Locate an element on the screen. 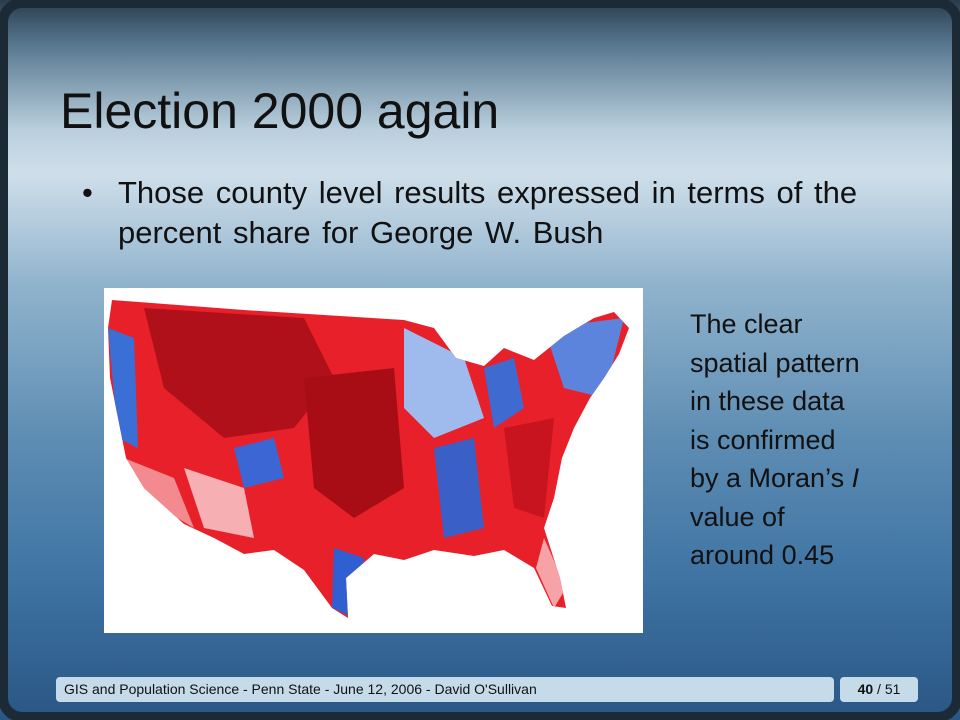 Image resolution: width=960 pixels, height=720 pixels. side-note-line: around 0.45 is located at coordinates (775, 555).